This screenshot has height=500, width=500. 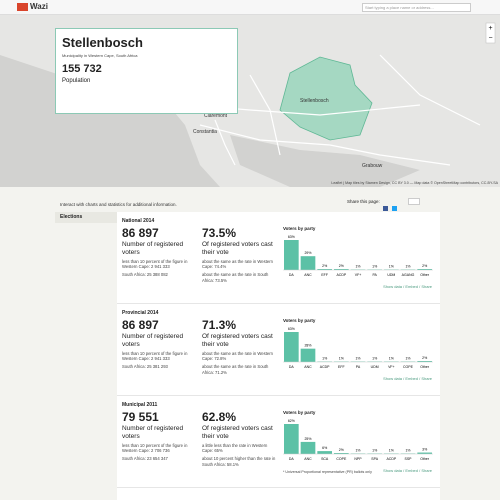 I want to click on stat-value: 79 551, so click(x=140, y=417).